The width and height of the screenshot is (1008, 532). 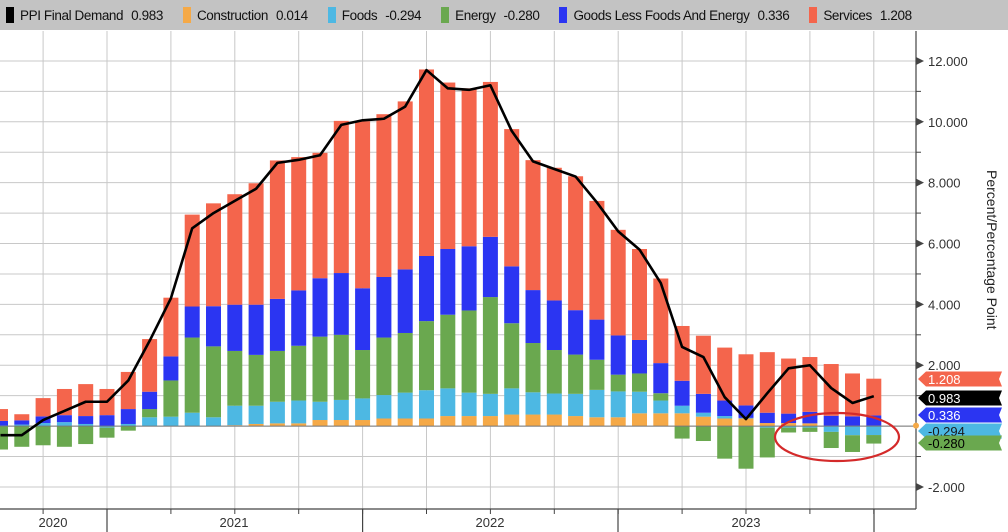 I want to click on last-value-tag: -0.294, so click(x=960, y=431).